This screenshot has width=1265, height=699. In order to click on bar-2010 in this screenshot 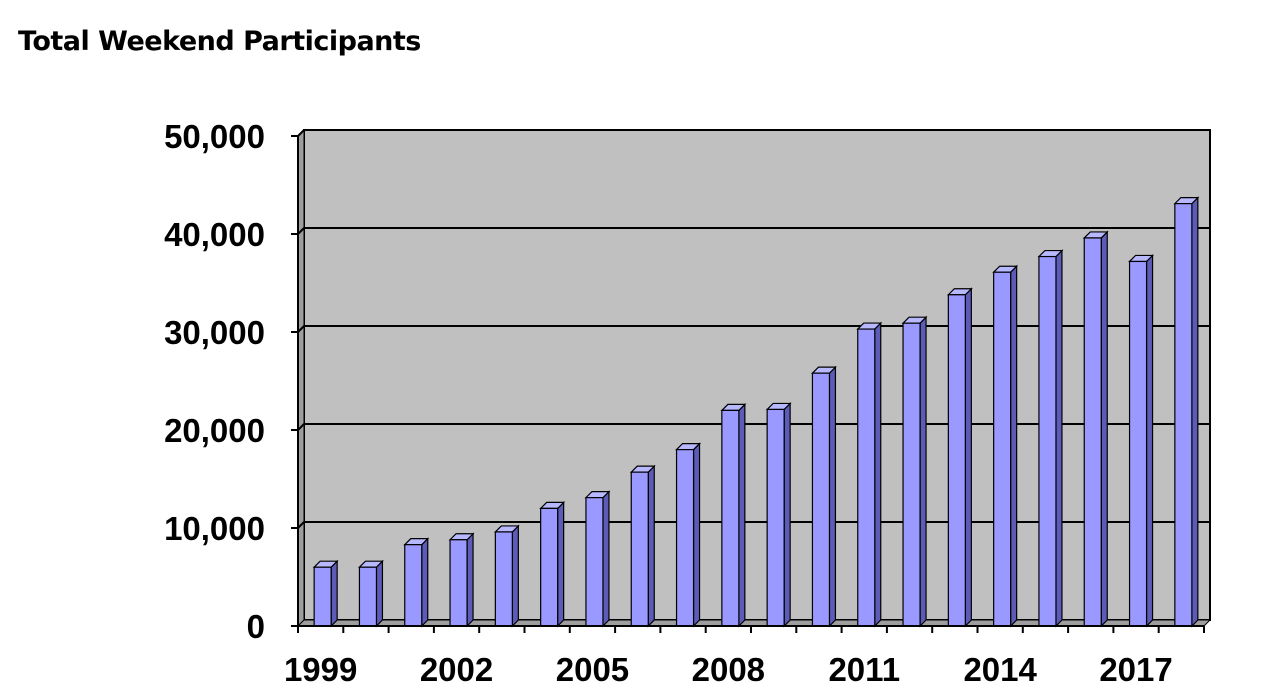, I will do `click(824, 496)`.